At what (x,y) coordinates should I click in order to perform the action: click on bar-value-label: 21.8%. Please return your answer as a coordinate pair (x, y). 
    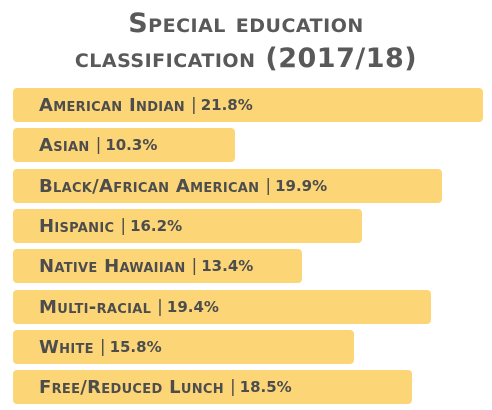
    Looking at the image, I should click on (226, 105).